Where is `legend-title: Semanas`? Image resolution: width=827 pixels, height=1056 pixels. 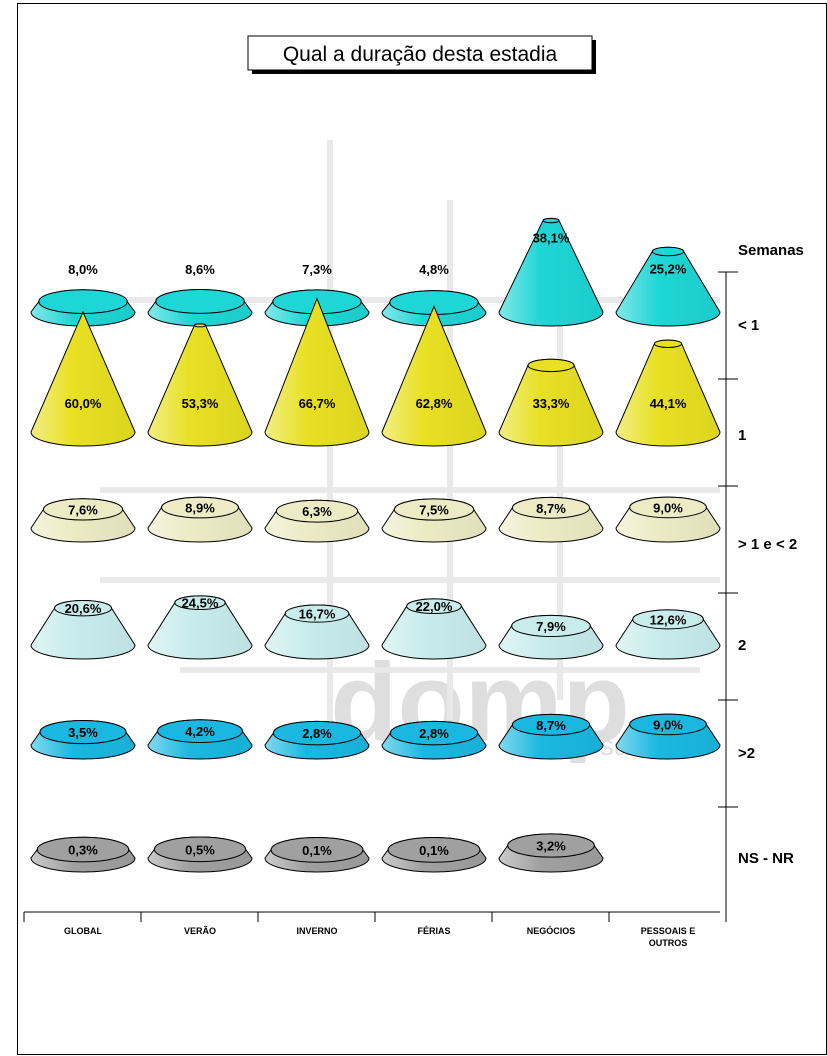
legend-title: Semanas is located at coordinates (771, 250).